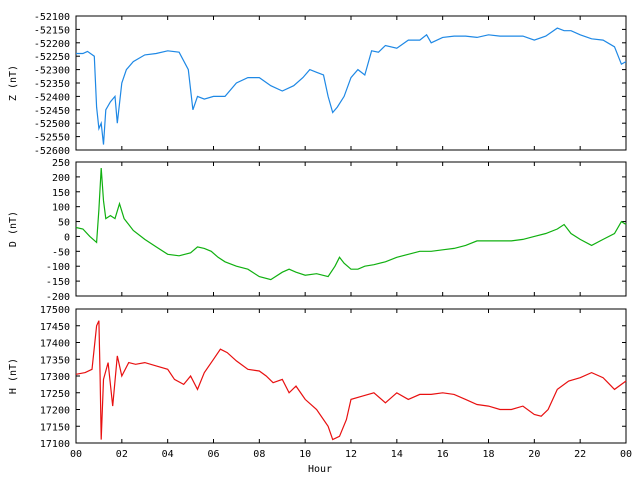 The width and height of the screenshot is (640, 480). I want to click on y-tick-label-z-6: -52300, so click(52, 71).